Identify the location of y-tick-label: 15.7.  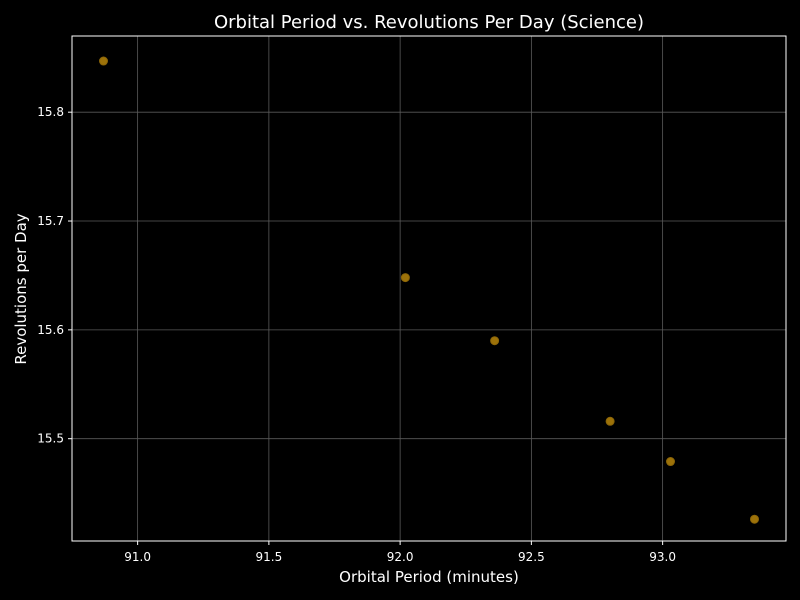
(50, 221).